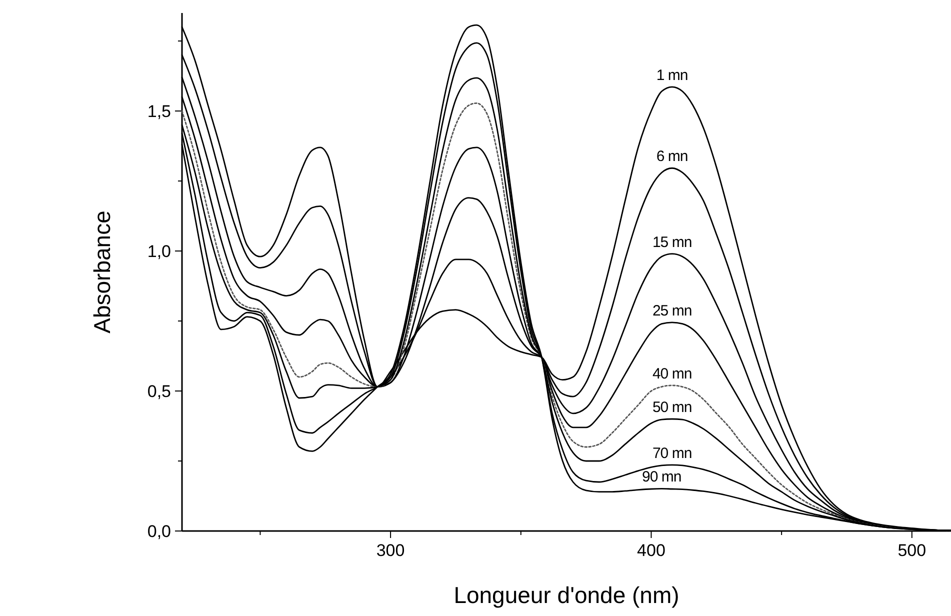 Image resolution: width=951 pixels, height=616 pixels. What do you see at coordinates (662, 477) in the screenshot?
I see `series-label: 90 mn` at bounding box center [662, 477].